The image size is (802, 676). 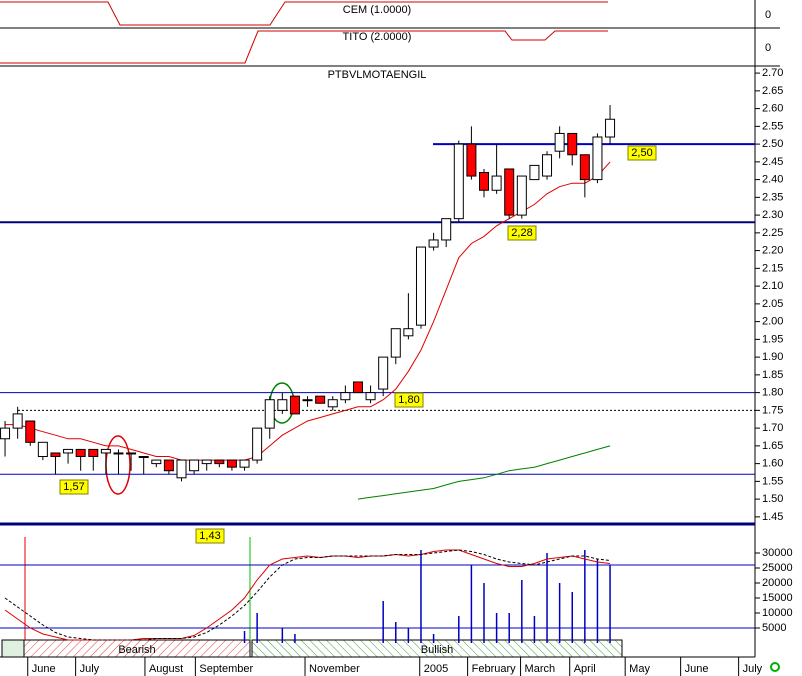 What do you see at coordinates (772, 126) in the screenshot?
I see `y-tick-label: 2.55` at bounding box center [772, 126].